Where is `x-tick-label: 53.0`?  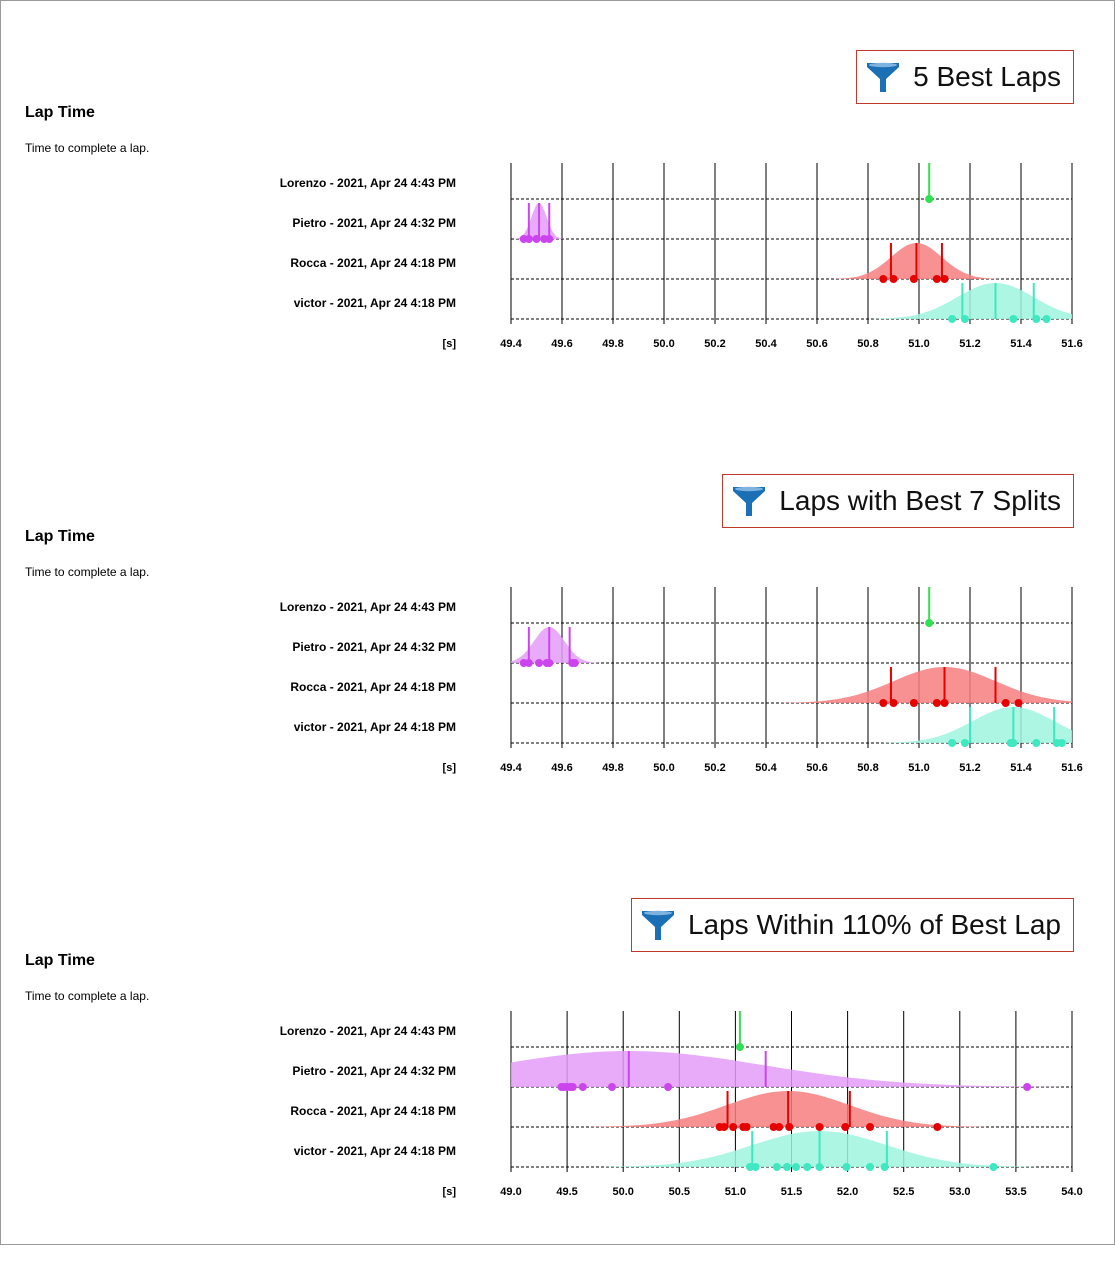
x-tick-label: 53.0 is located at coordinates (959, 1192).